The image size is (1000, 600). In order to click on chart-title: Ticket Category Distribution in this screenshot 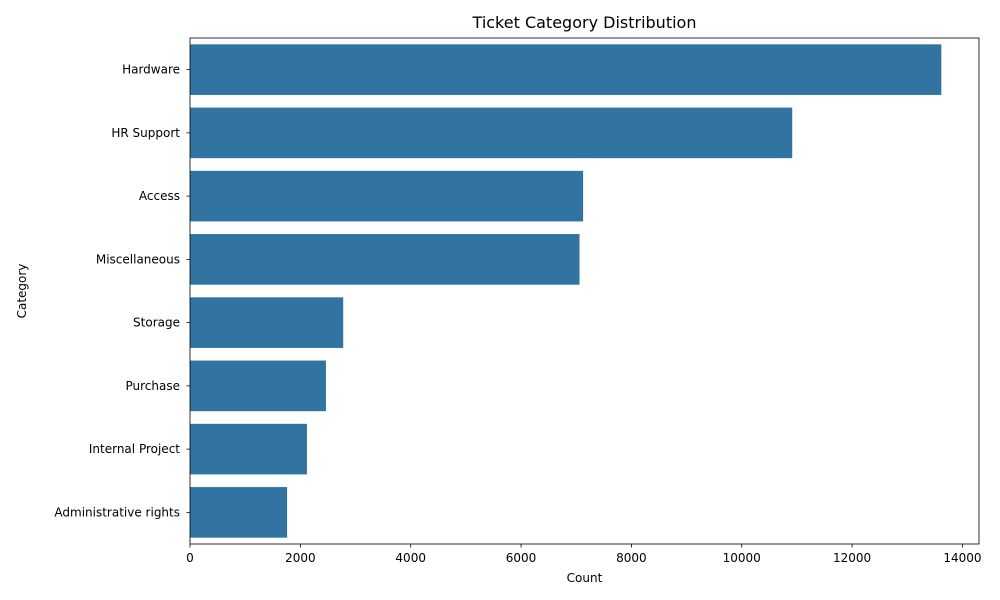, I will do `click(584, 22)`.